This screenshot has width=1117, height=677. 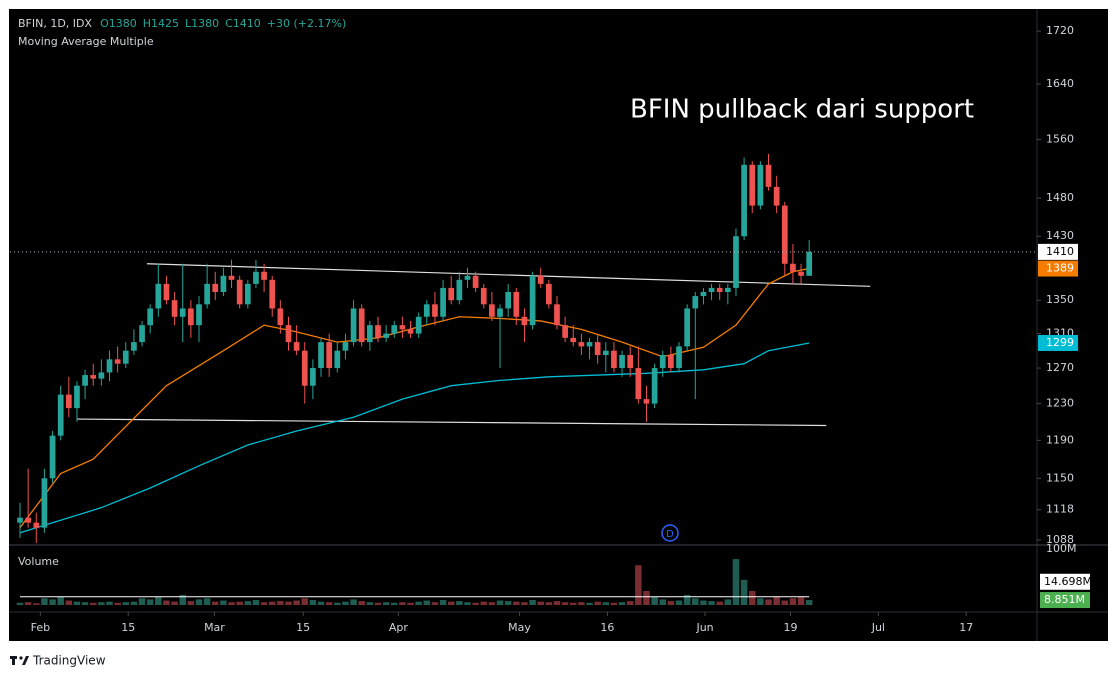 I want to click on y-tick-label: 1118, so click(x=1060, y=509).